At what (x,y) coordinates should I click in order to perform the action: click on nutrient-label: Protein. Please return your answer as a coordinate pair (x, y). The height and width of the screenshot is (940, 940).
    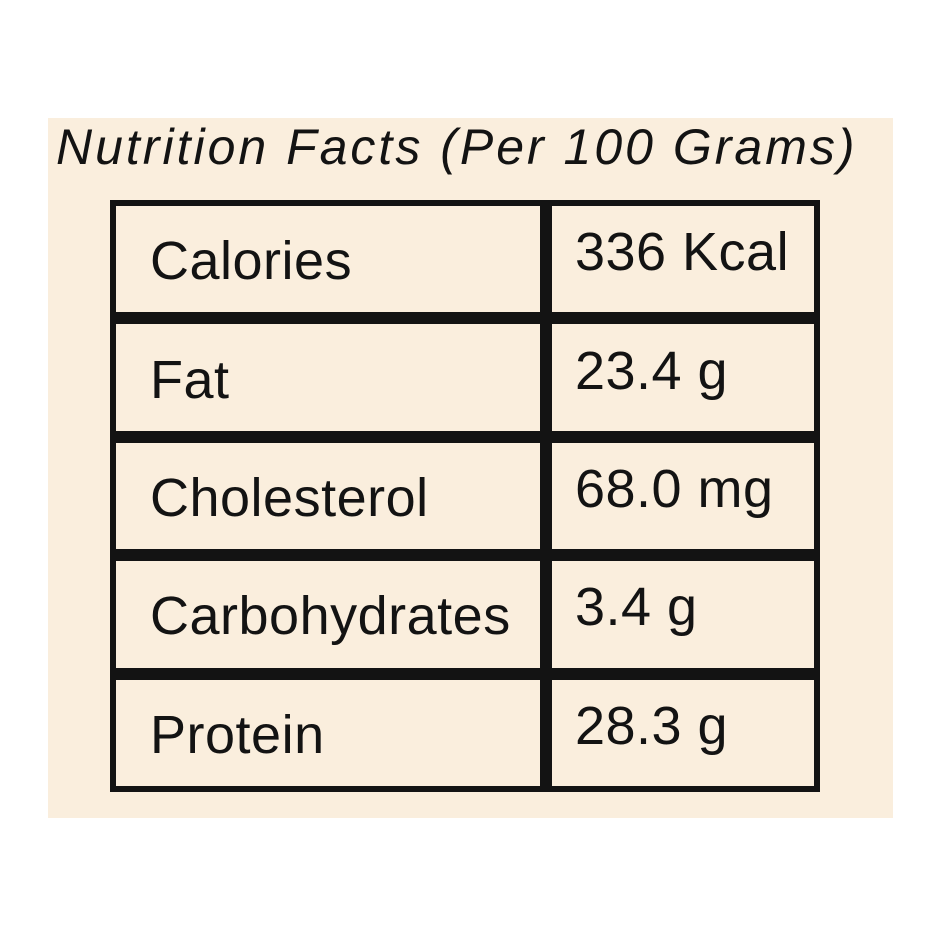
    Looking at the image, I should click on (237, 734).